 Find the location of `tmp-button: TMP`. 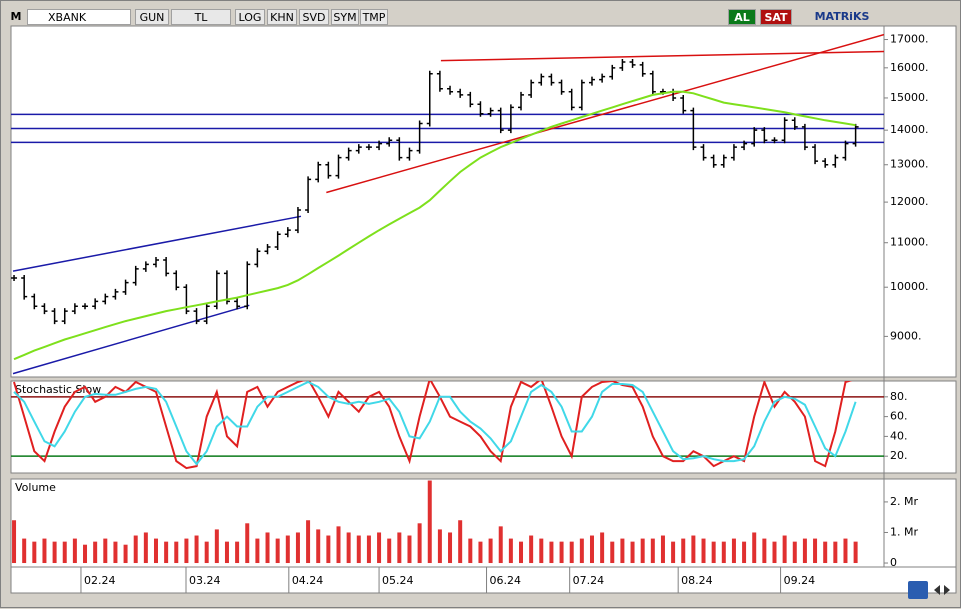

tmp-button: TMP is located at coordinates (374, 17).